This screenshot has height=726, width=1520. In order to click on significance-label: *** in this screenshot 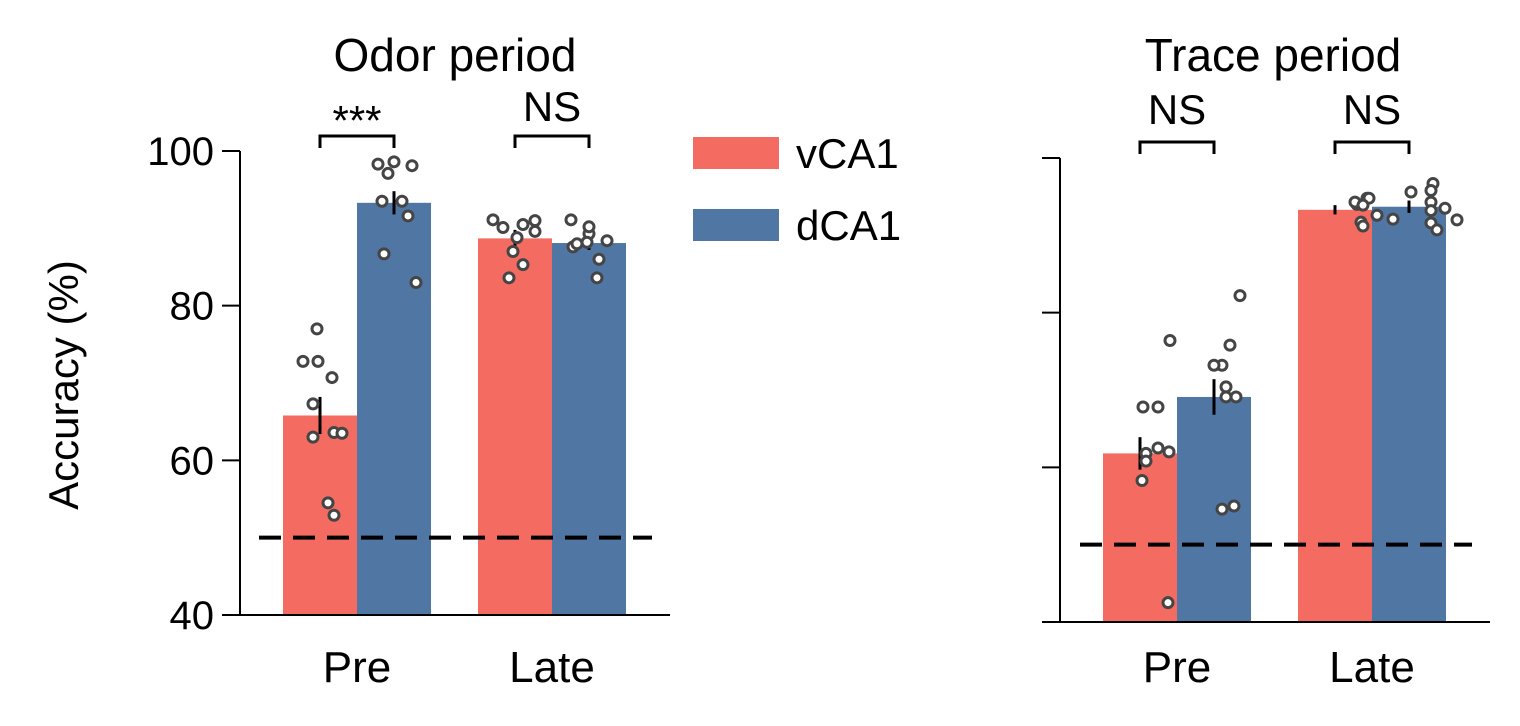, I will do `click(356, 120)`.